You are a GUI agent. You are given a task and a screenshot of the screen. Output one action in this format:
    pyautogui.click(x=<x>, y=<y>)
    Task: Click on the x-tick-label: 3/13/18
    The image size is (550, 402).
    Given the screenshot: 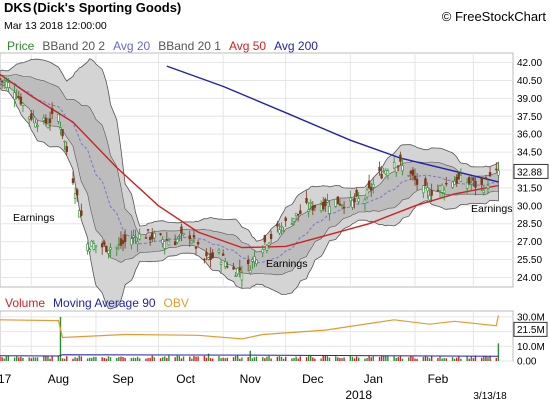 What is the action you would take?
    pyautogui.click(x=490, y=396)
    